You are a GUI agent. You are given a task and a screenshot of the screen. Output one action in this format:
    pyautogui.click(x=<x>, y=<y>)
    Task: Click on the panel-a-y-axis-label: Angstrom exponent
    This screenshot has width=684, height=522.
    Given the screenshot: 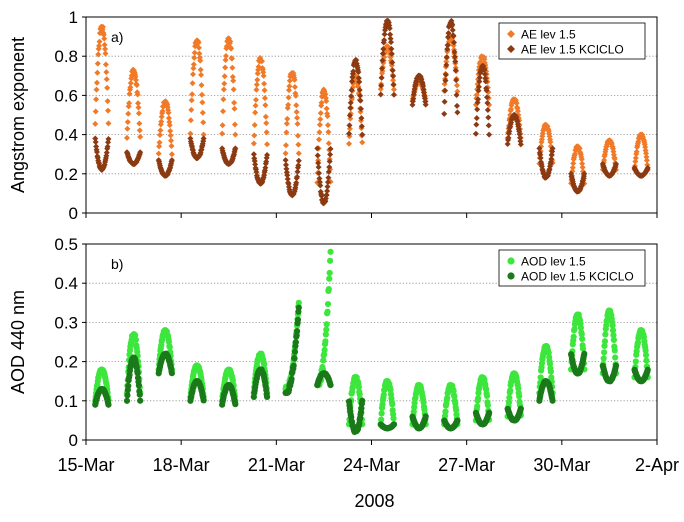 What is the action you would take?
    pyautogui.click(x=18, y=115)
    